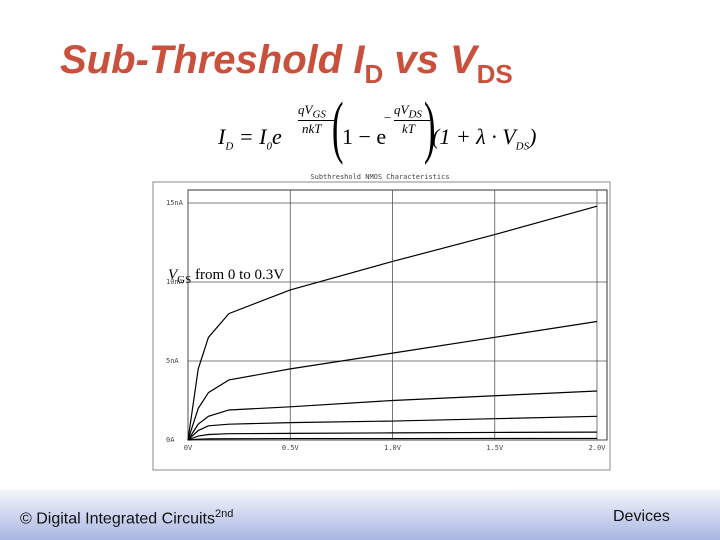  Describe the element at coordinates (286, 63) in the screenshot. I see `slide-title: Sub-Threshold ID vs VDS` at that location.